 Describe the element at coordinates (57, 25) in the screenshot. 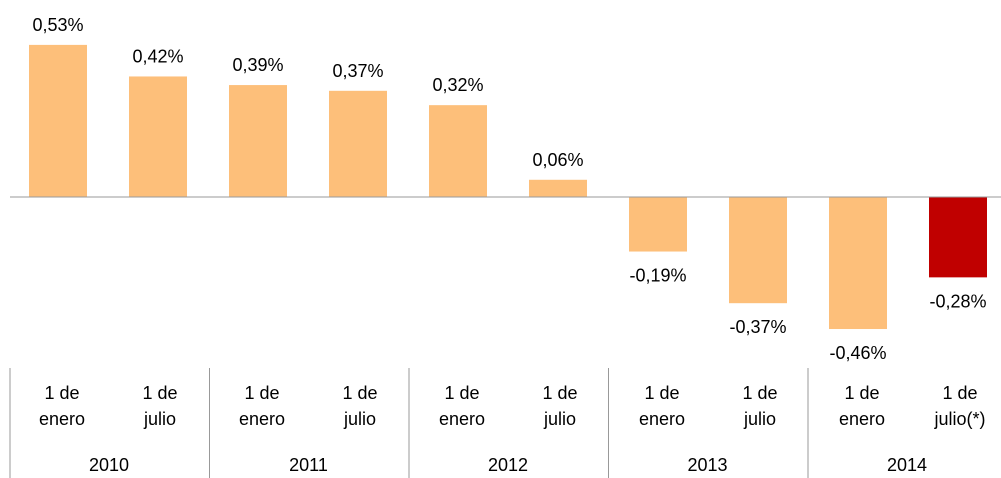

I see `value-label: 0,53%` at that location.